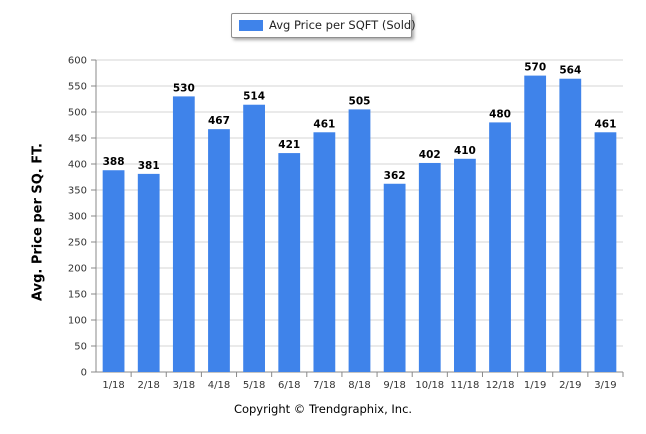  I want to click on y-tick-label: 450, so click(77, 139).